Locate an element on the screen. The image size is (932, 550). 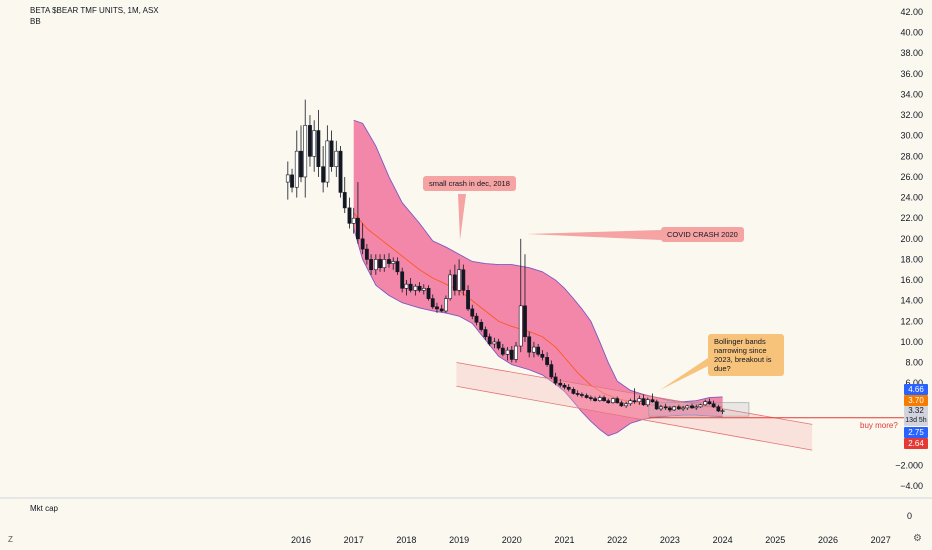
annotation-covid: COVID CRASH 2020 is located at coordinates (702, 234).